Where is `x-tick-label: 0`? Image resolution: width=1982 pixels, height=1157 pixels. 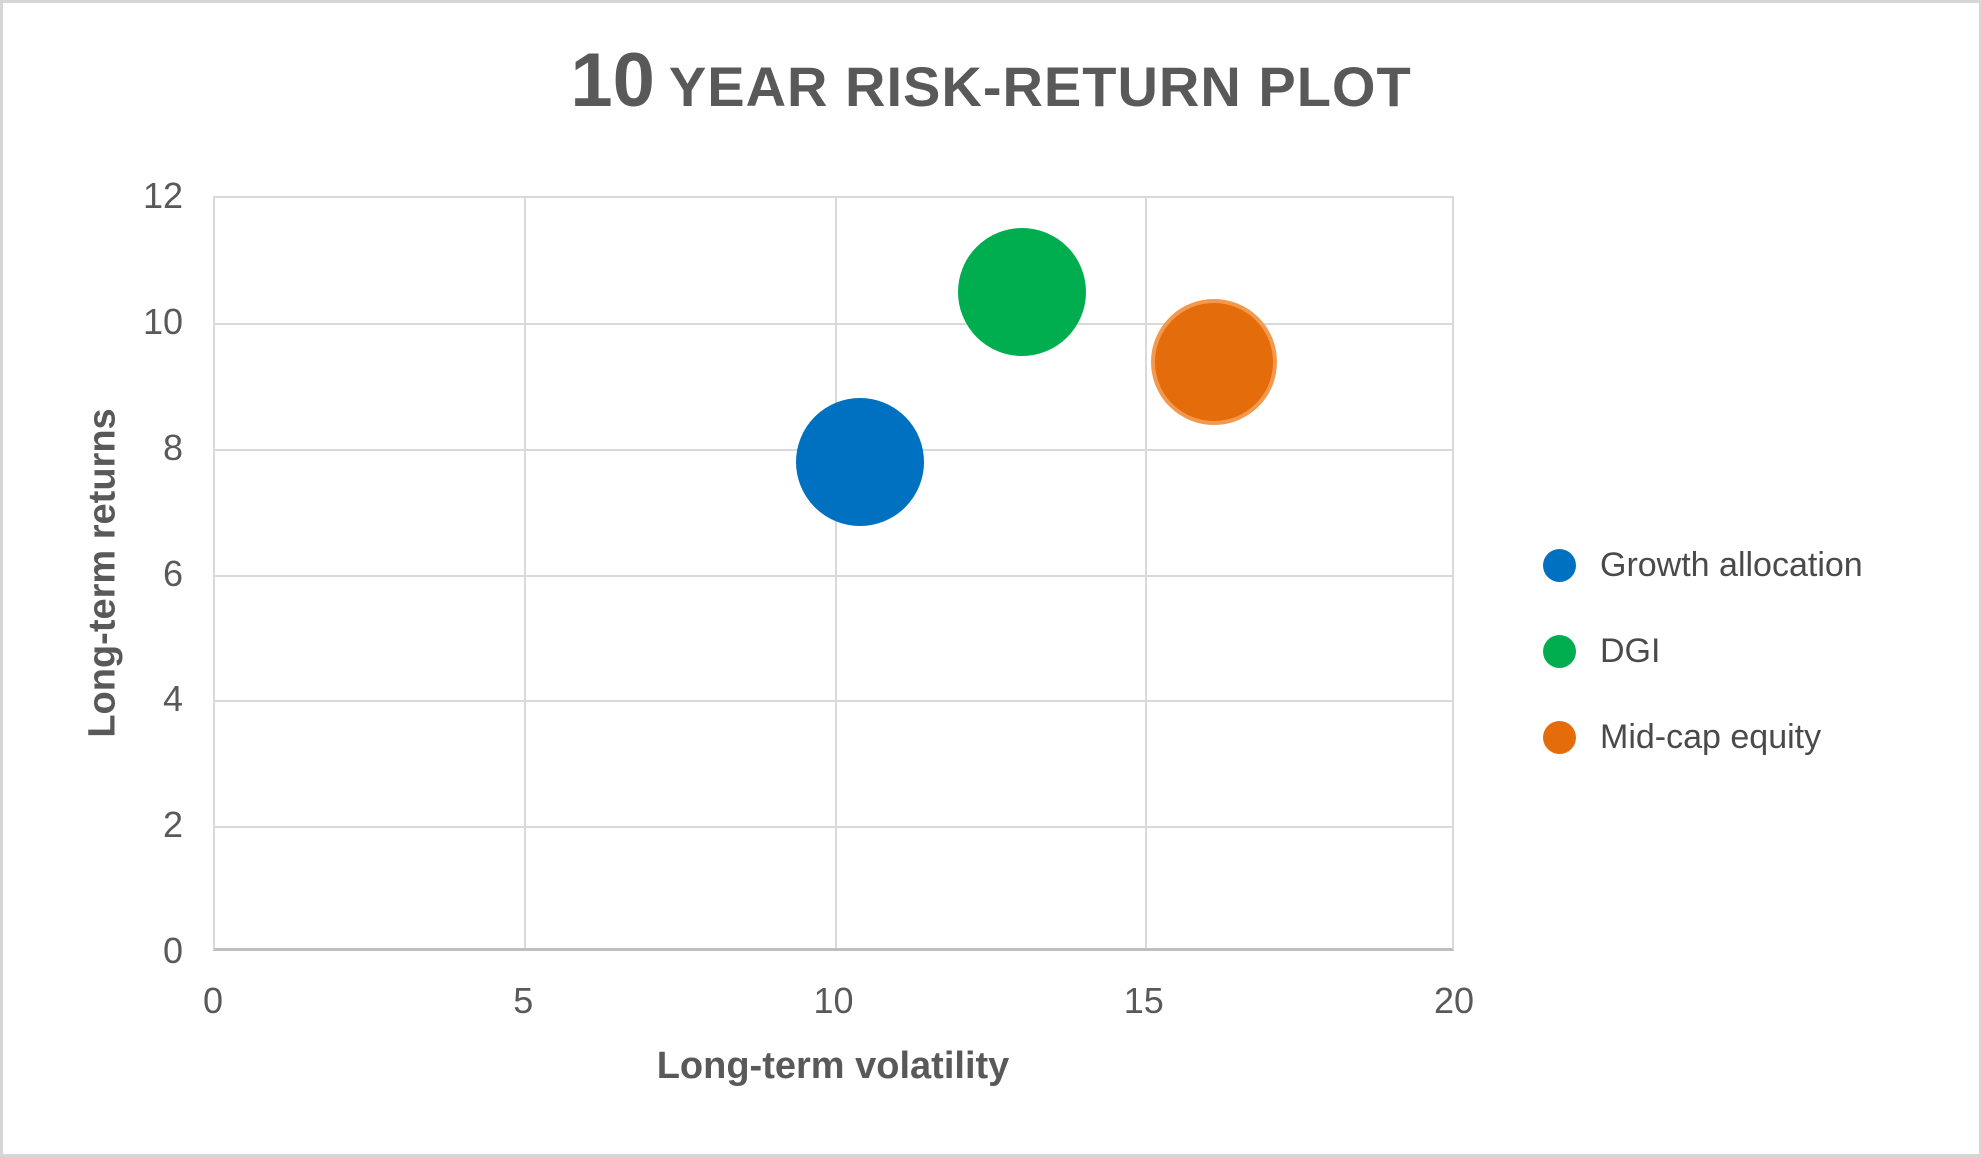
x-tick-label: 0 is located at coordinates (213, 1000).